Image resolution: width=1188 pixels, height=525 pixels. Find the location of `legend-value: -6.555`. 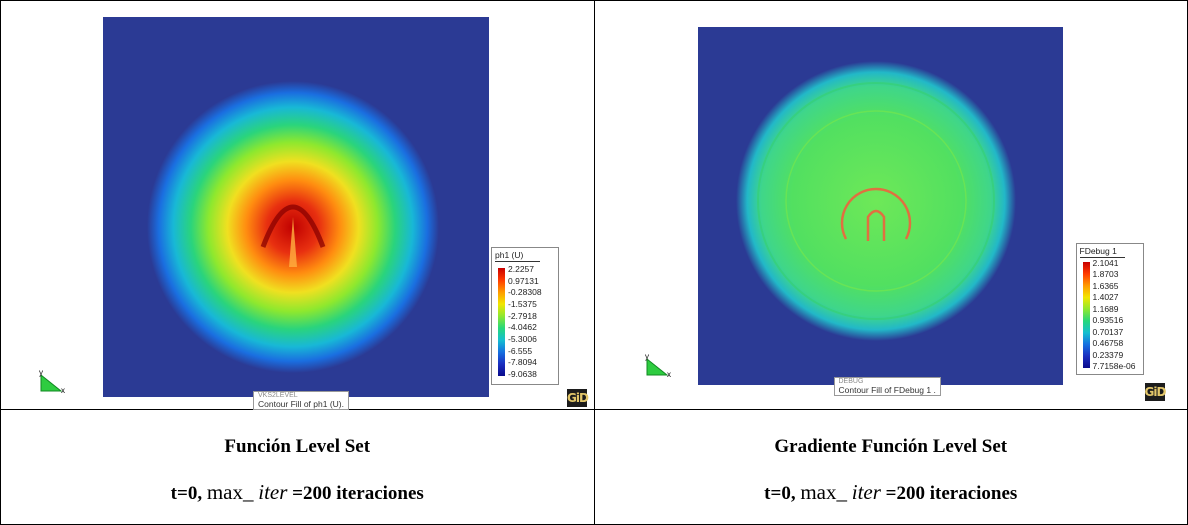

legend-value: -6.555 is located at coordinates (520, 350).